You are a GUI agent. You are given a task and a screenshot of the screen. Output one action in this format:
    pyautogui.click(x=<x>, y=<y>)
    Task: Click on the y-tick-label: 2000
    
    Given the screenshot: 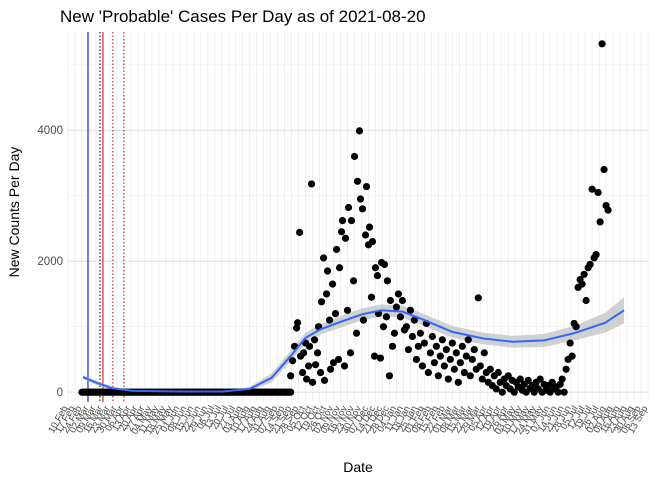 What is the action you would take?
    pyautogui.click(x=50, y=262)
    